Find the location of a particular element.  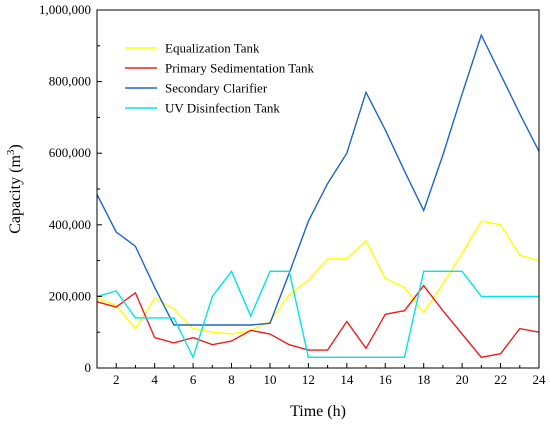

y-tick-label: 400,000 is located at coordinates (70, 224).